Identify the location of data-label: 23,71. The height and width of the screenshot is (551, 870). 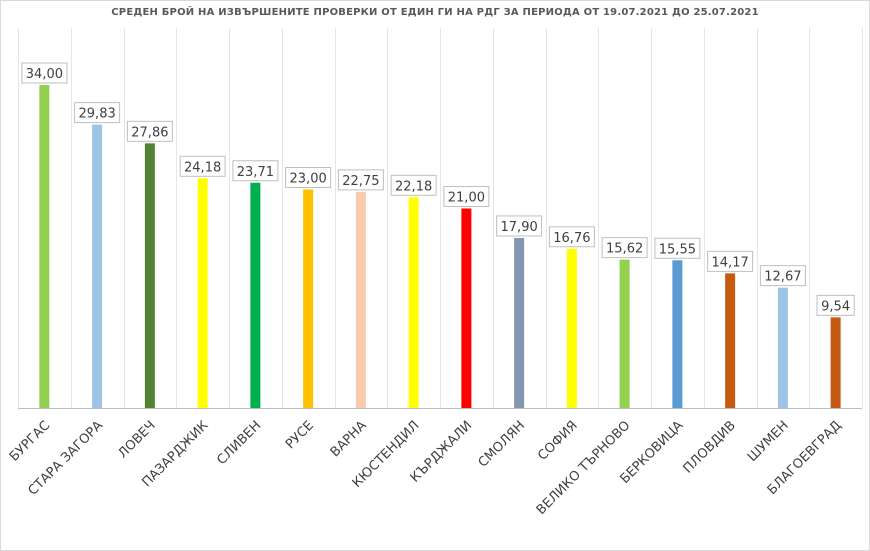
(255, 172).